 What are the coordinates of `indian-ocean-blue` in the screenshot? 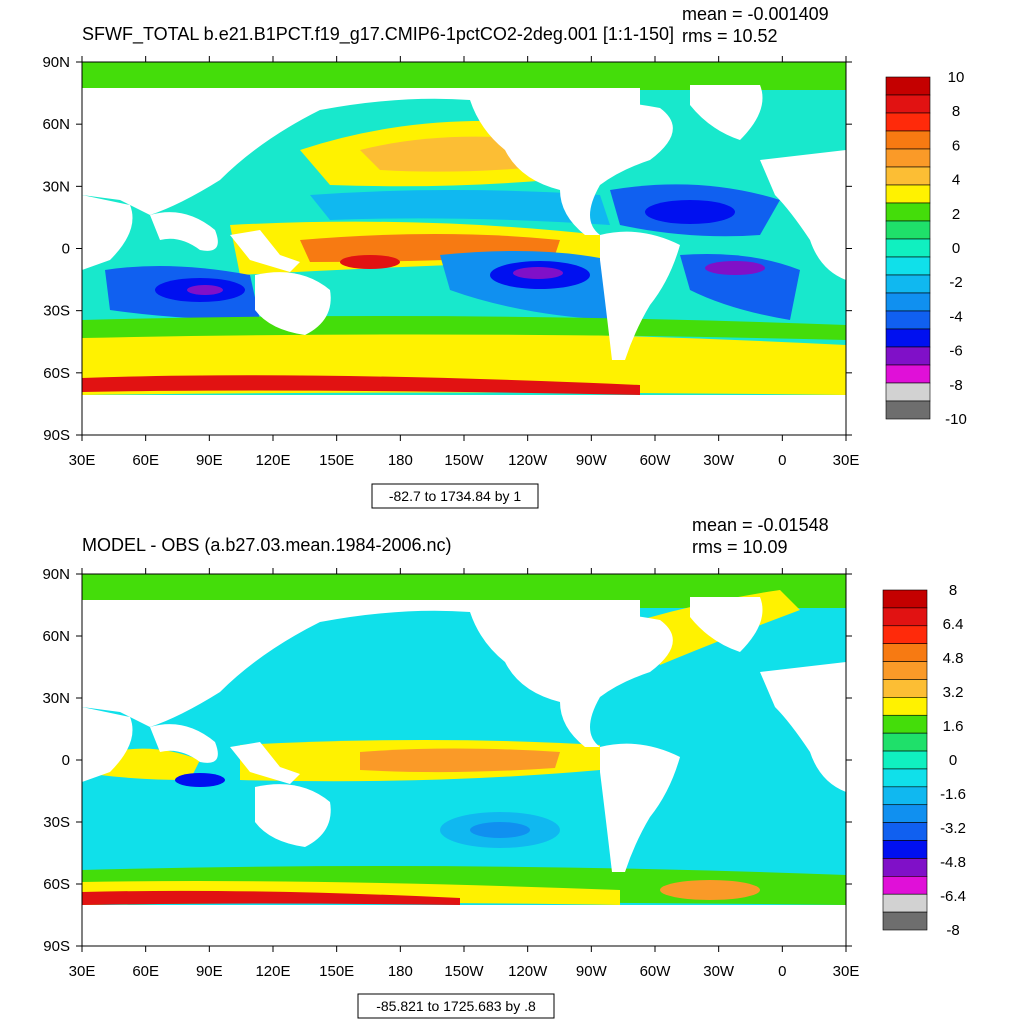 It's located at (200, 780).